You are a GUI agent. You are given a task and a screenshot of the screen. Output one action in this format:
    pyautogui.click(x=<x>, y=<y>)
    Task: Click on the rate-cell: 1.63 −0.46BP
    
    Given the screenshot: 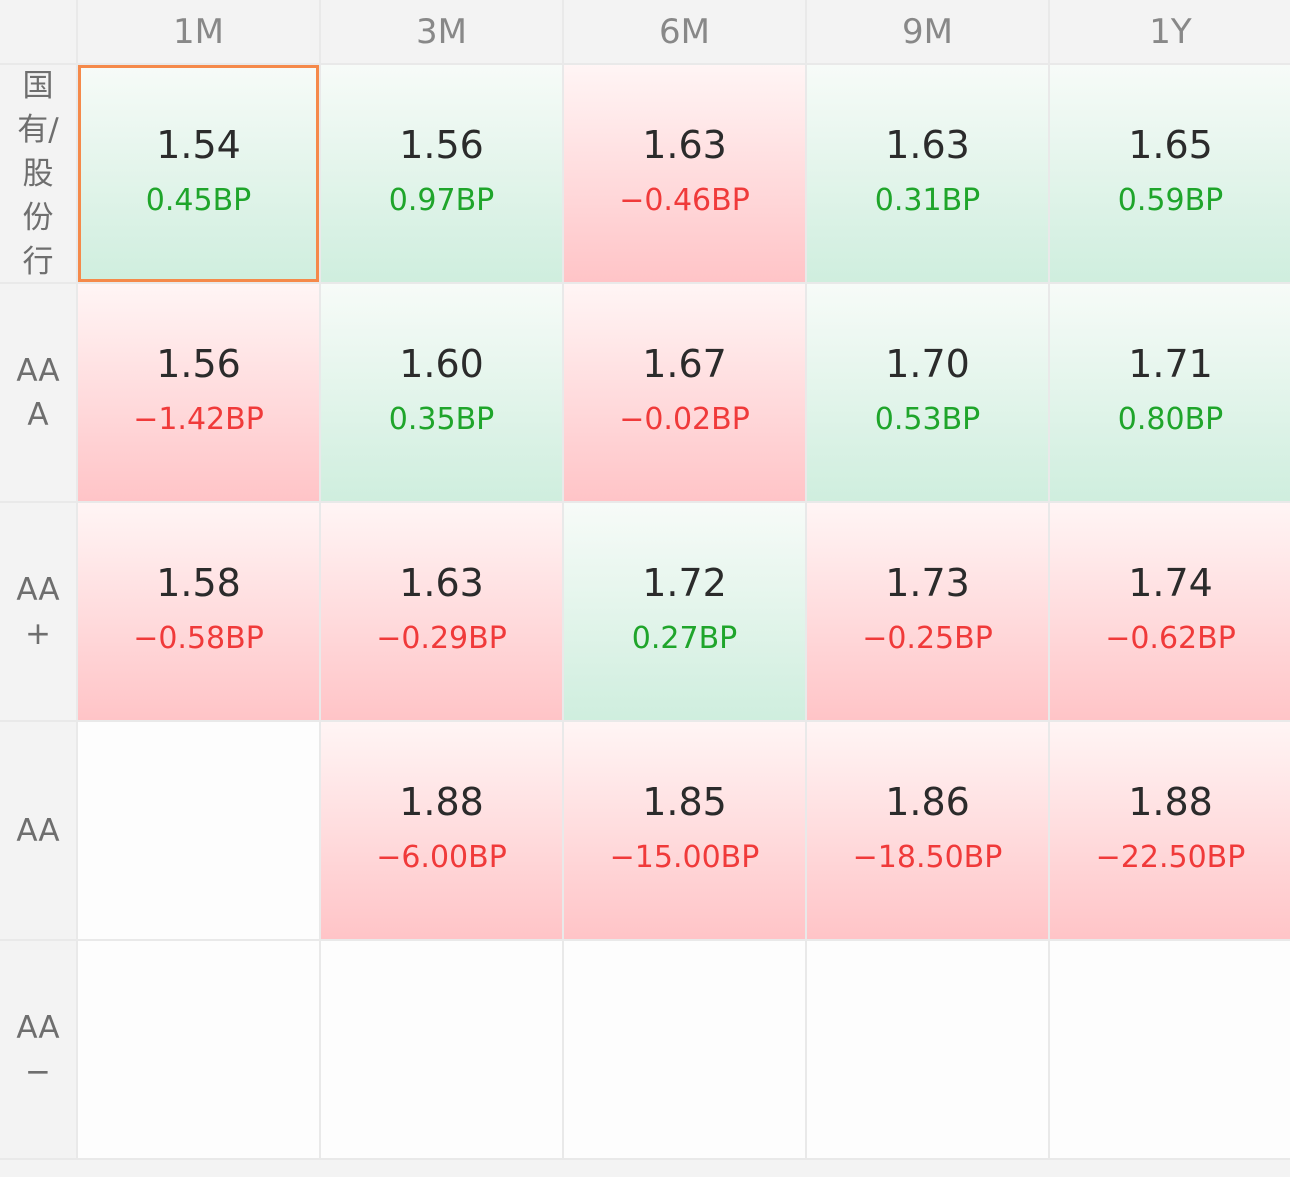 What is the action you would take?
    pyautogui.click(x=684, y=173)
    